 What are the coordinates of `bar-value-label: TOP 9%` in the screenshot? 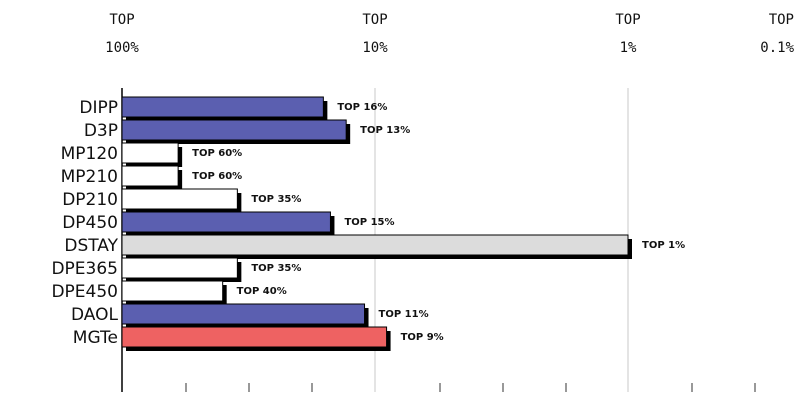 It's located at (422, 337).